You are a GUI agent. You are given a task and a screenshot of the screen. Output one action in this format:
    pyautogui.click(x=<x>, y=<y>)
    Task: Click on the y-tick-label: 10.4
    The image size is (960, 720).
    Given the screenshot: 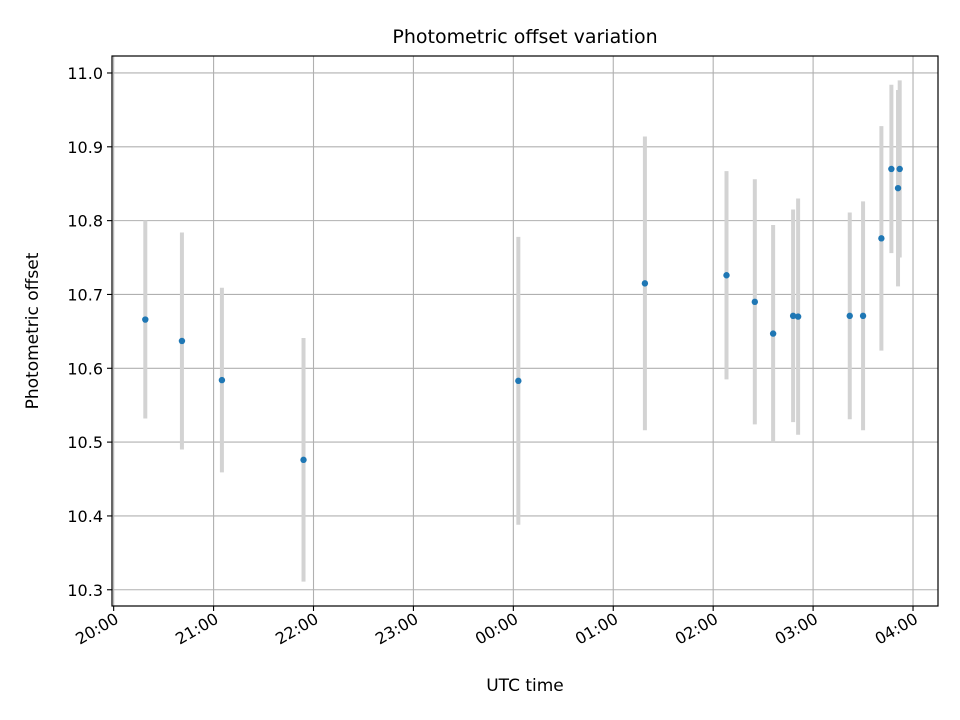 What is the action you would take?
    pyautogui.click(x=85, y=516)
    